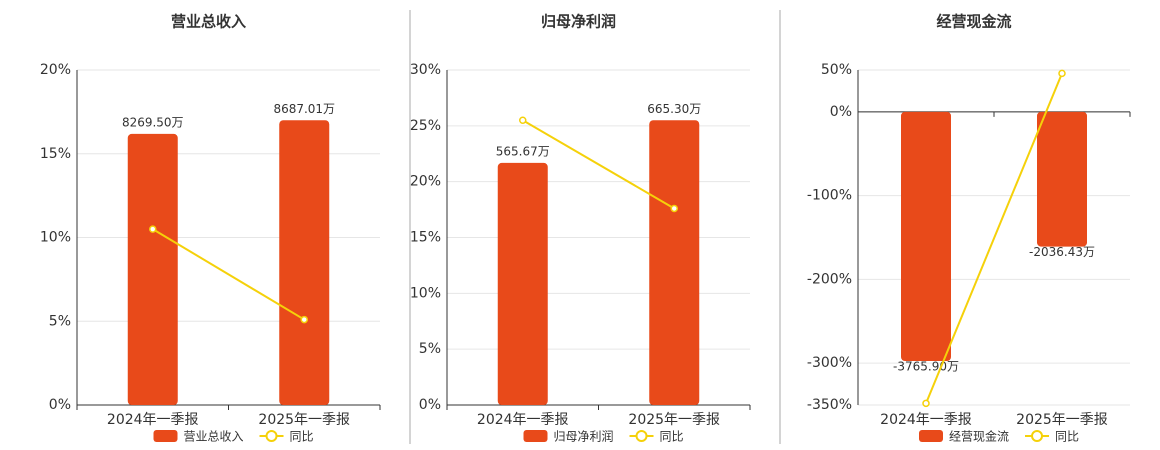 The image size is (1160, 450). What do you see at coordinates (979, 436) in the screenshot?
I see `legend-label: 经营现金流` at bounding box center [979, 436].